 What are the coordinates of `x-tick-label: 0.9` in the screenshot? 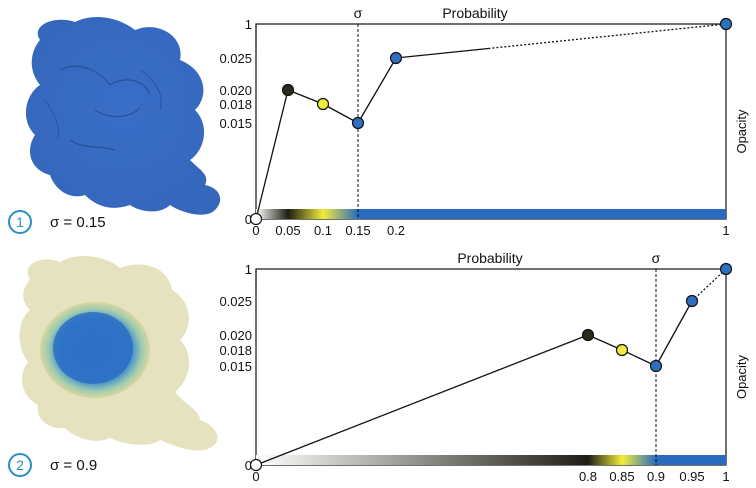 It's located at (656, 476).